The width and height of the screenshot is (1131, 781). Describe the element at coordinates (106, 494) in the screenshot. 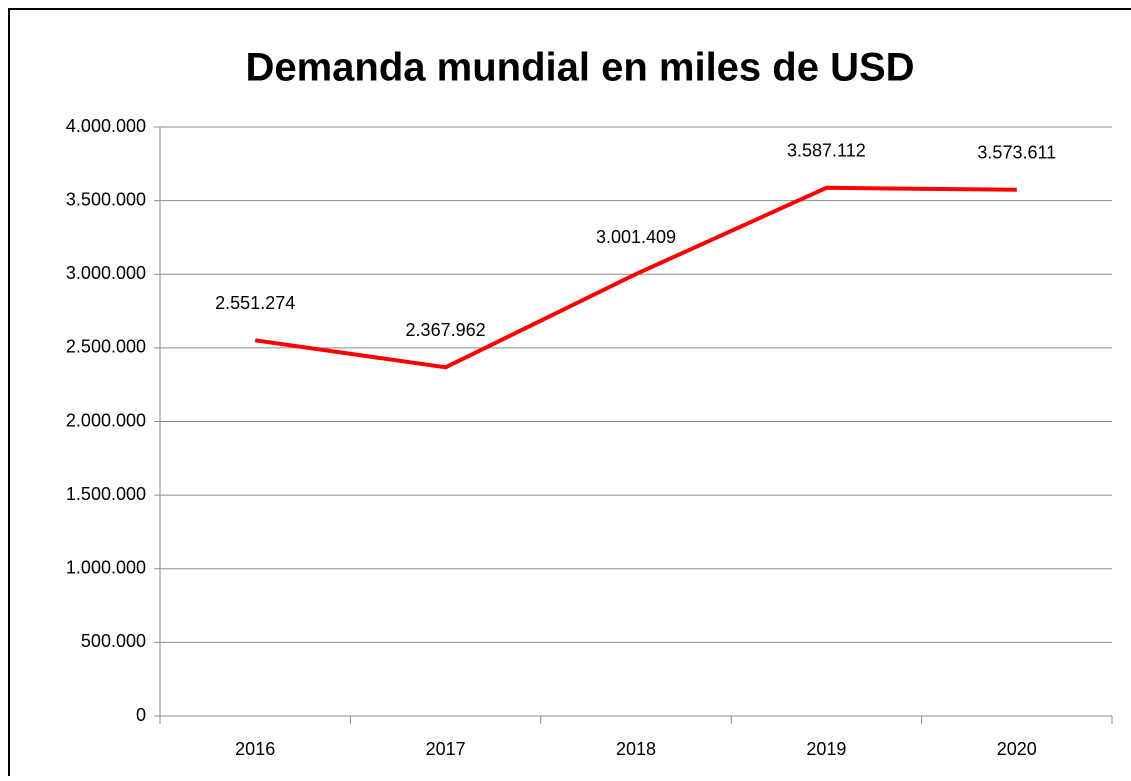

I see `y-tick-label: 1.500.000` at that location.